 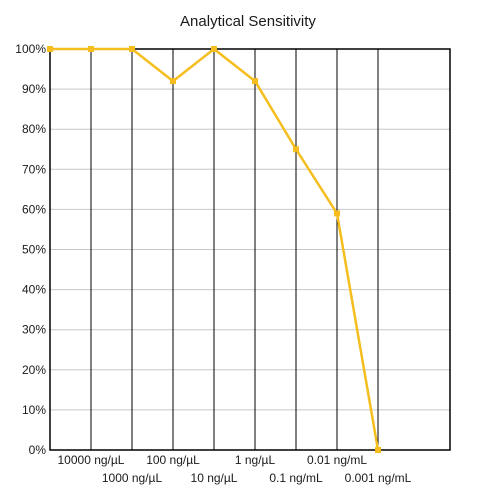 I want to click on x-tick-label: 0.001 ng/mL, so click(x=378, y=478).